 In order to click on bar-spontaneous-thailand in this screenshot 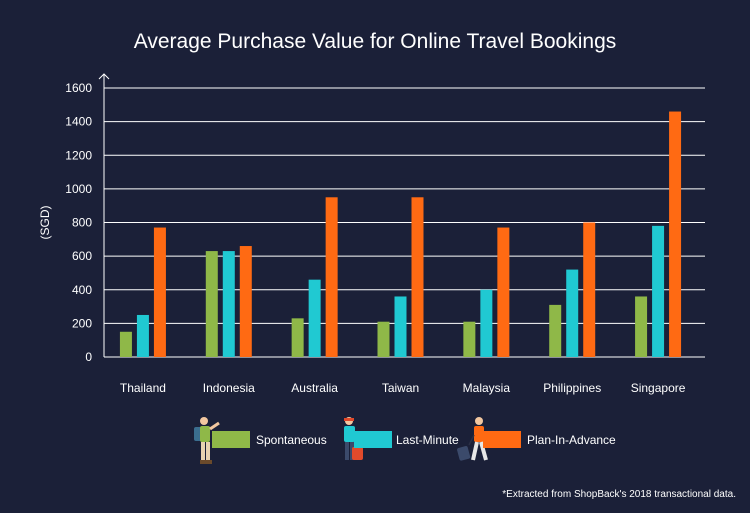, I will do `click(125, 344)`.